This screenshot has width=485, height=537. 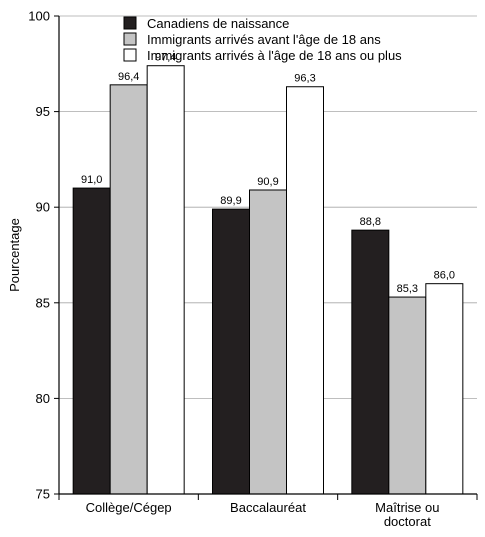 I want to click on legend-label: Canadiens de naissance, so click(x=218, y=23).